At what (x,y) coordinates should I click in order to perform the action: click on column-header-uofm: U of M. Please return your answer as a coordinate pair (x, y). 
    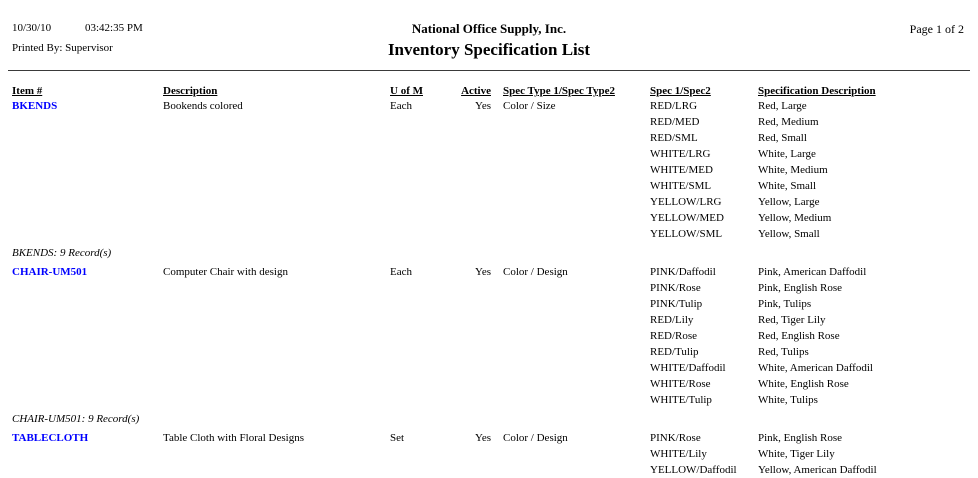
    Looking at the image, I should click on (406, 91).